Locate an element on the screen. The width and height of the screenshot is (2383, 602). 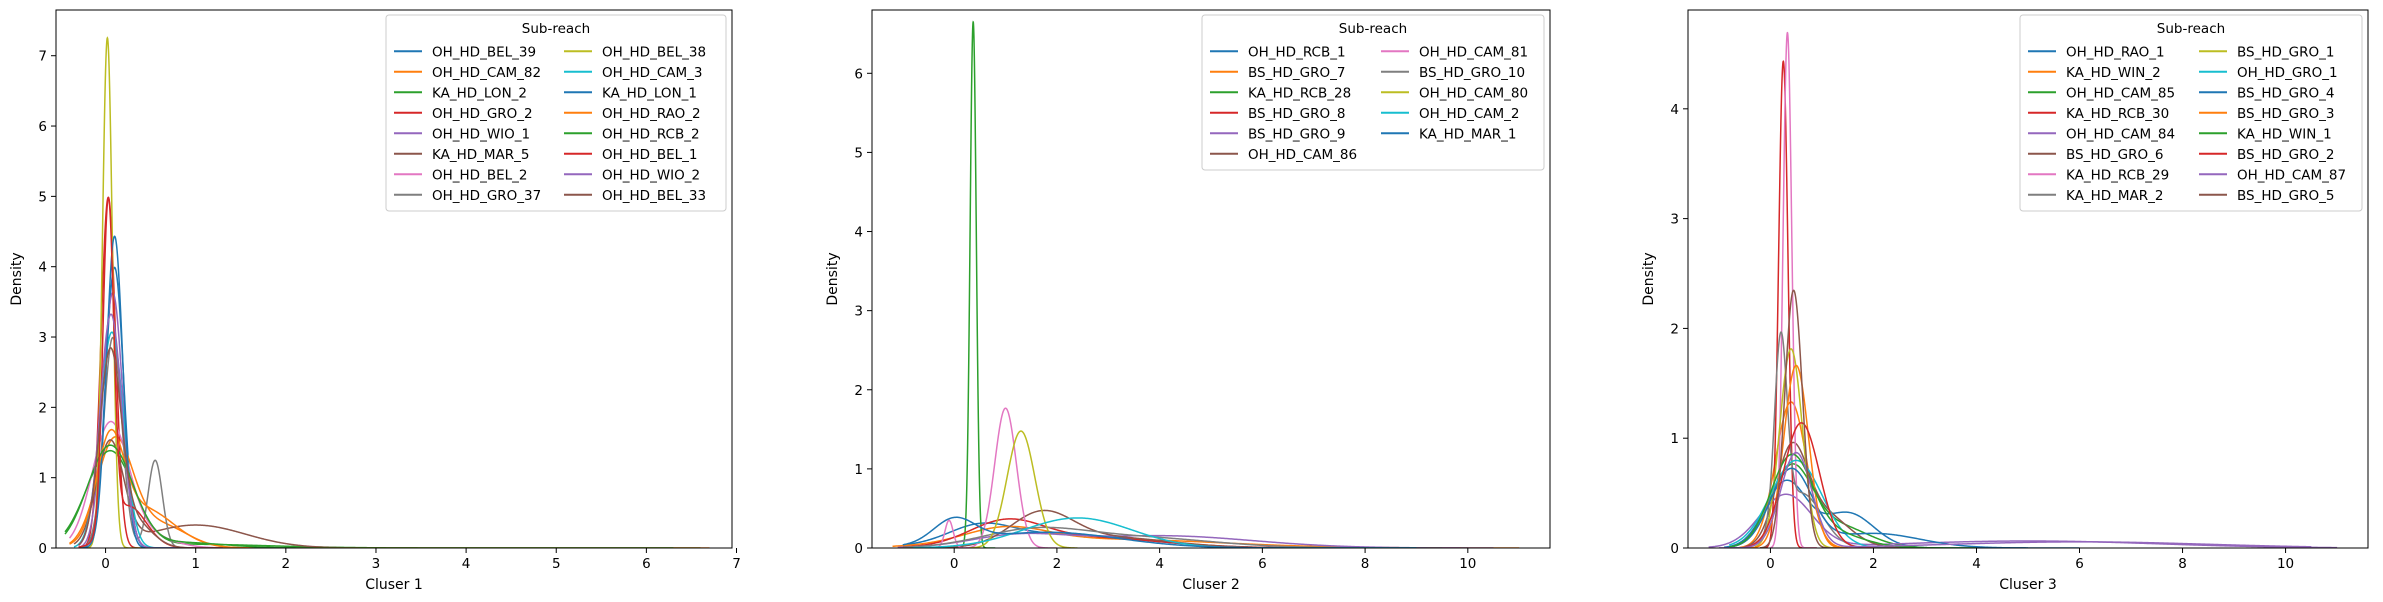
legend-entry-label: BS_HD_GRO_4 is located at coordinates (2285, 93).